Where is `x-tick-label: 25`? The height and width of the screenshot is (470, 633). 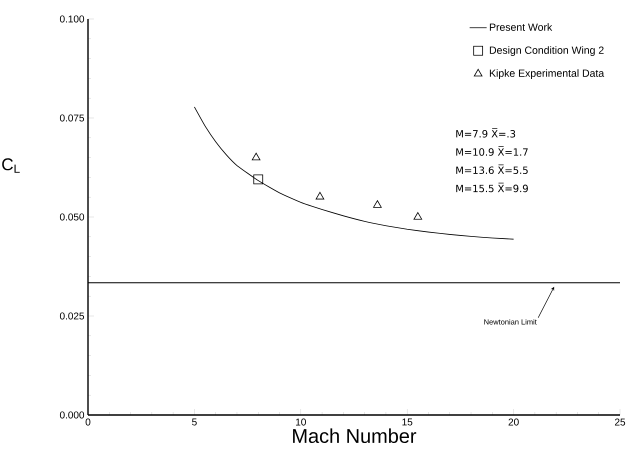
x-tick-label: 25 is located at coordinates (620, 422).